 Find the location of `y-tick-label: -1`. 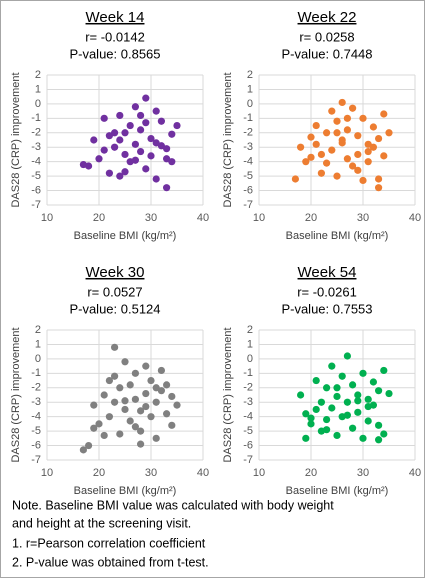

y-tick-label: -1 is located at coordinates (248, 118).